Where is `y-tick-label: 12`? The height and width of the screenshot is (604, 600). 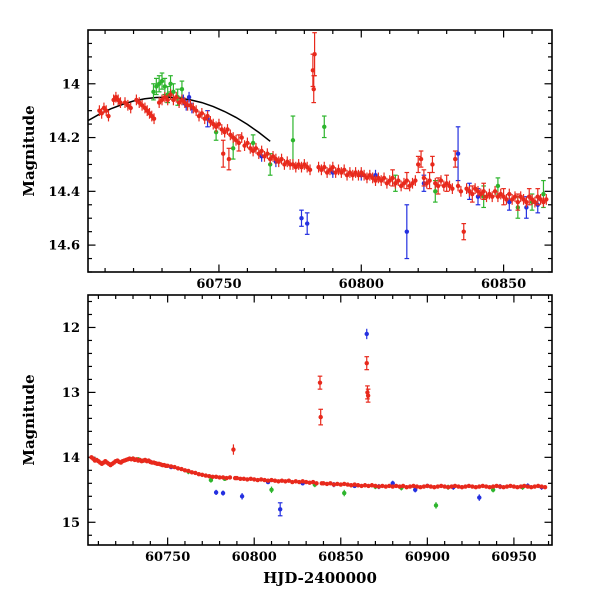 y-tick-label: 12 is located at coordinates (71, 328).